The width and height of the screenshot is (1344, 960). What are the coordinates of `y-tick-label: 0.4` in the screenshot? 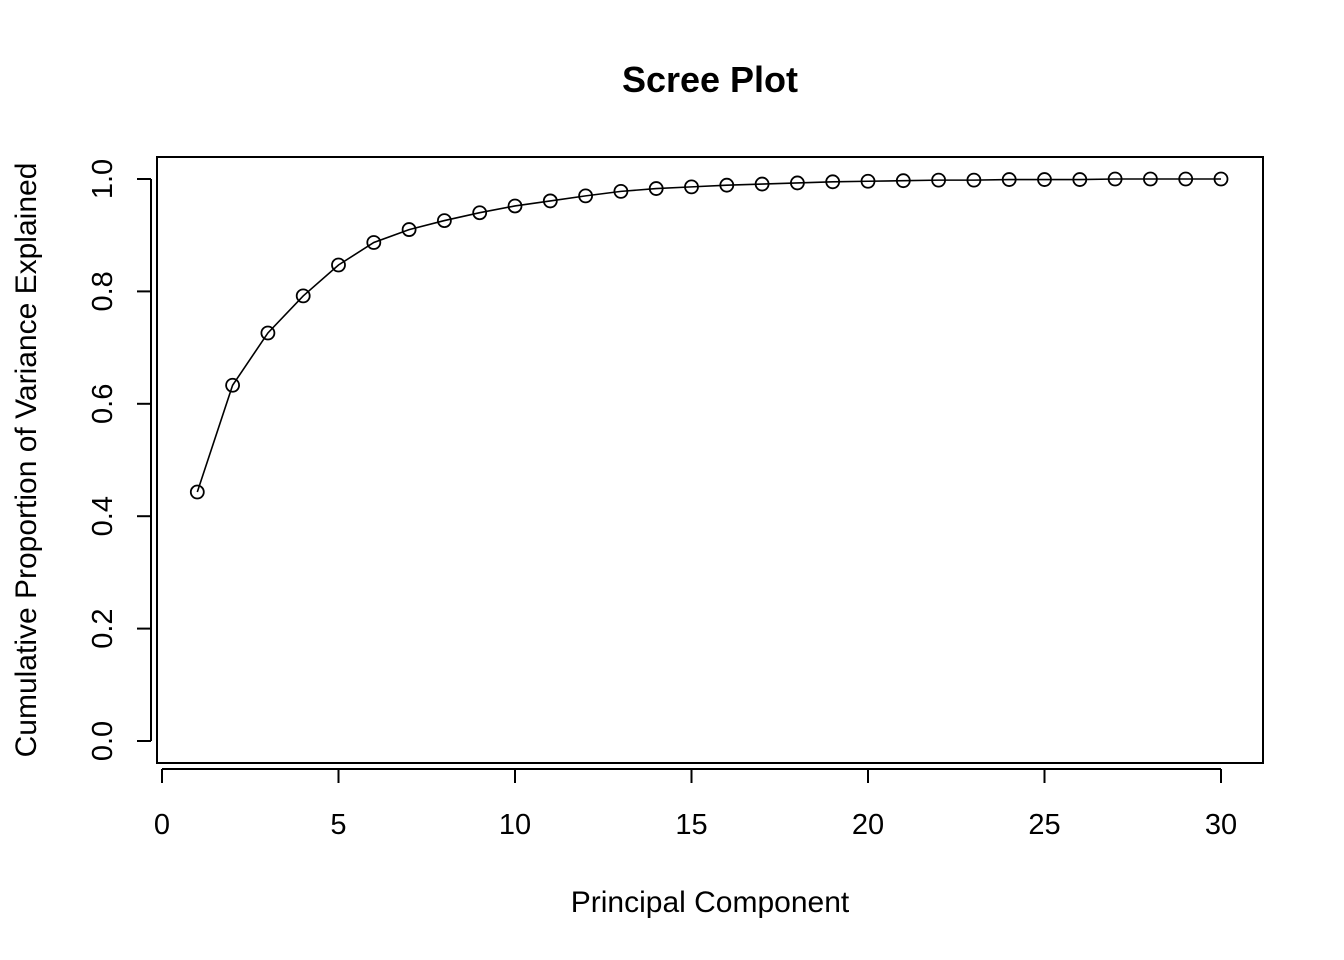 It's located at (103, 516).